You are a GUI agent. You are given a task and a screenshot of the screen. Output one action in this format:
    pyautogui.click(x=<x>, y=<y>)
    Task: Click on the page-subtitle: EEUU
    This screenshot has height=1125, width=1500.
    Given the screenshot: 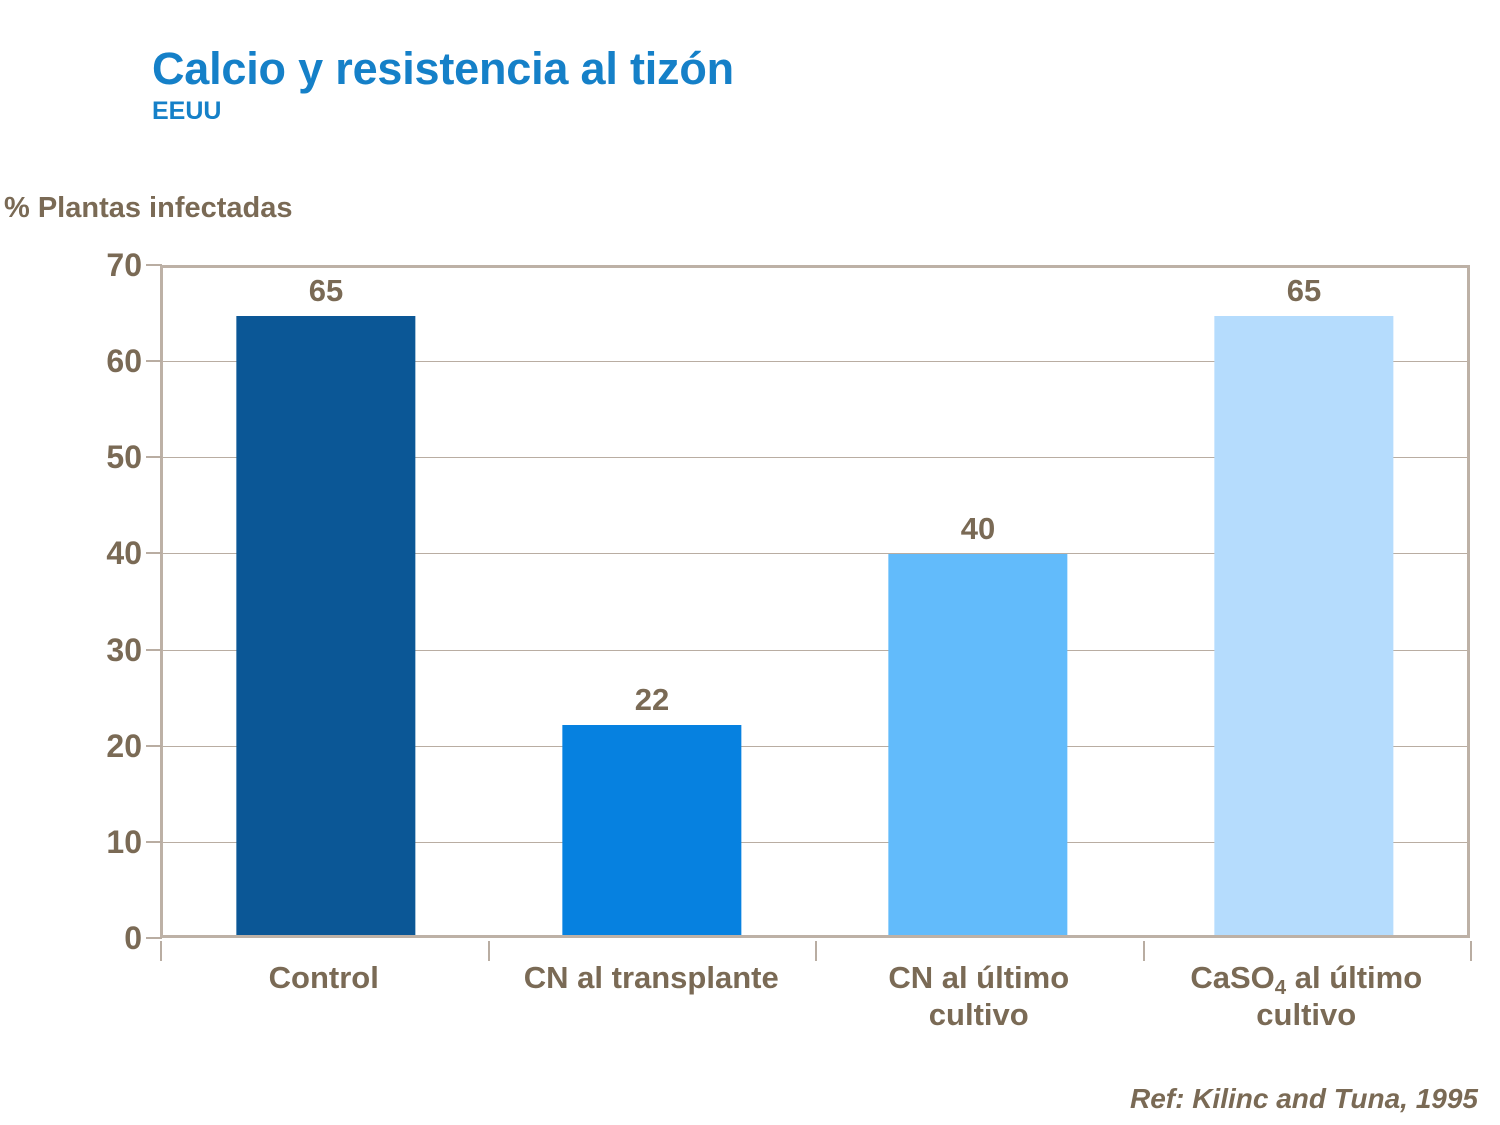 What is the action you would take?
    pyautogui.click(x=187, y=111)
    